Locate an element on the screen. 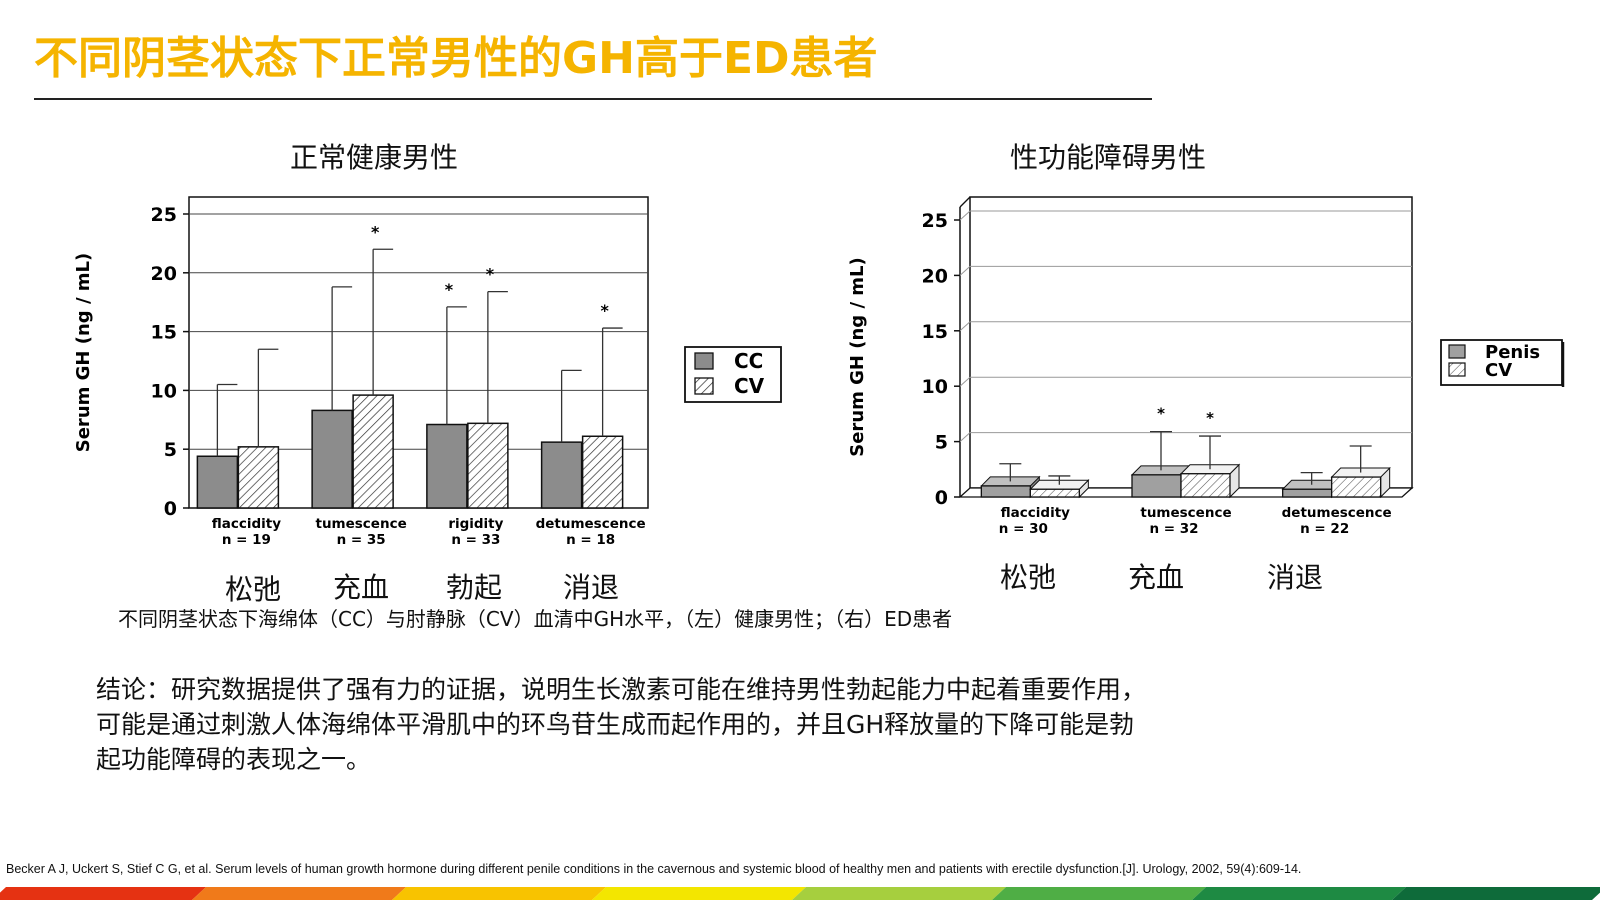 The width and height of the screenshot is (1600, 900). legend-swatch-penis is located at coordinates (1457, 351).